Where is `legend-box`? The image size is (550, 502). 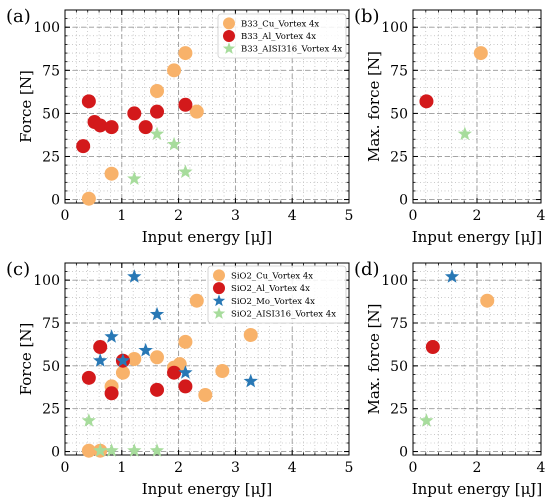 legend-box is located at coordinates (277, 294).